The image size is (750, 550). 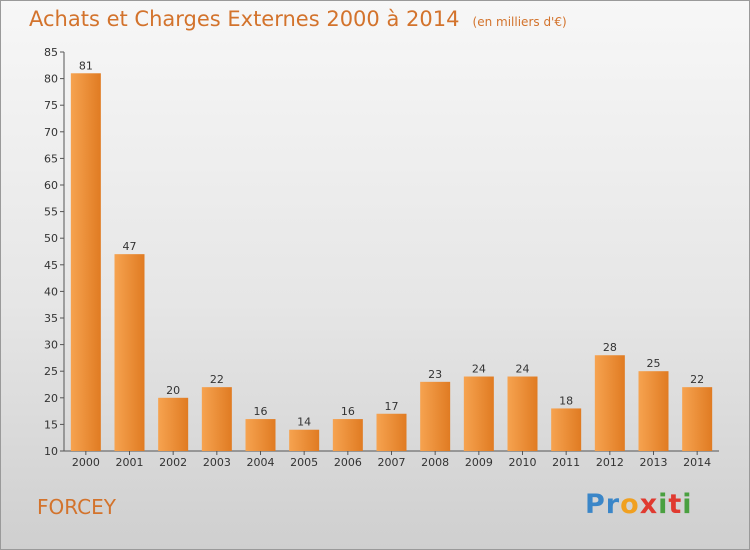 I want to click on data-label: 17, so click(x=392, y=406).